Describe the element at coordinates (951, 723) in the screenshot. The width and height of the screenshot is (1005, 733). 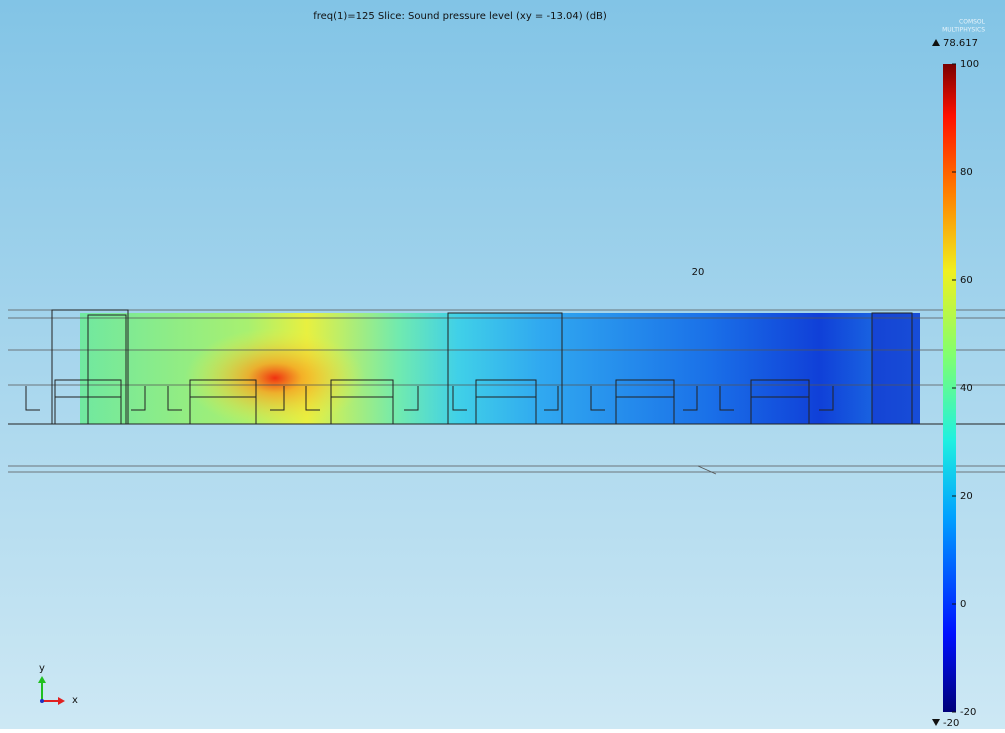
I see `min-value: -20` at that location.